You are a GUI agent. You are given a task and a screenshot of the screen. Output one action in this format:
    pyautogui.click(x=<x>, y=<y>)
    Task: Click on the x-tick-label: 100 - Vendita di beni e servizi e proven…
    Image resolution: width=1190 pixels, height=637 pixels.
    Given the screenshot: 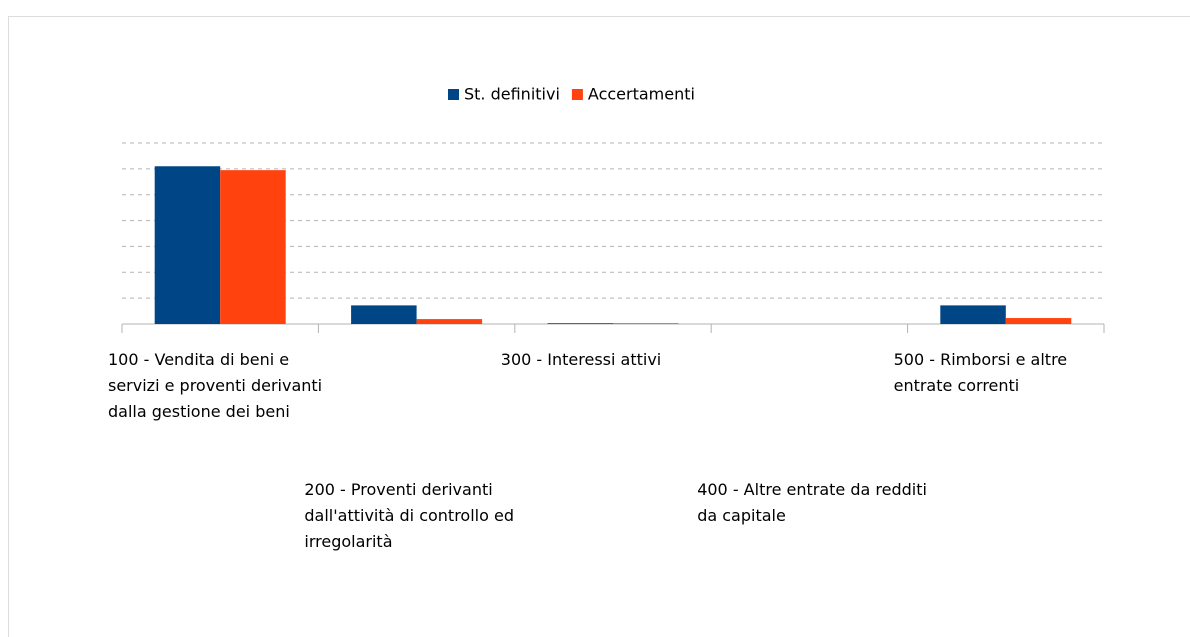 What is the action you would take?
    pyautogui.click(x=215, y=385)
    